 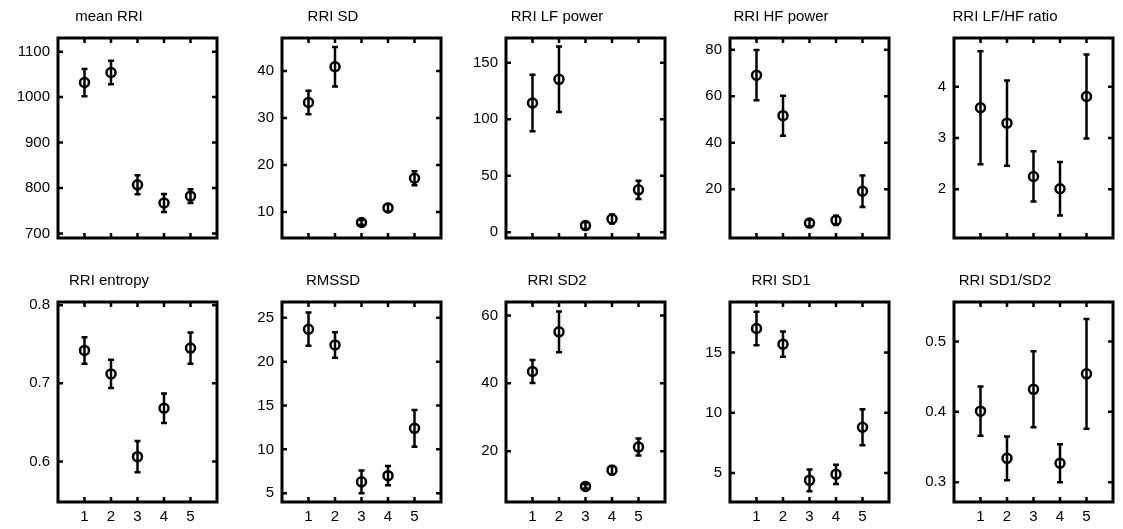 I want to click on y-tick-label: 25, so click(x=265, y=316).